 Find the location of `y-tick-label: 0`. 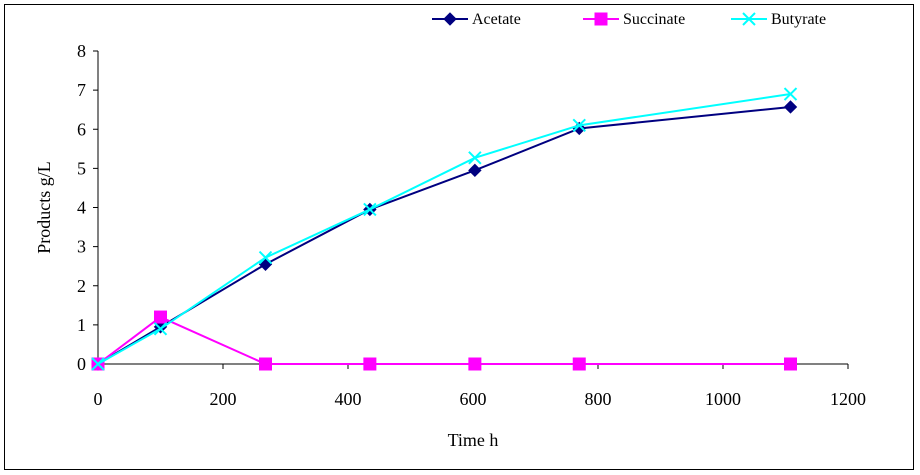

y-tick-label: 0 is located at coordinates (81, 364).